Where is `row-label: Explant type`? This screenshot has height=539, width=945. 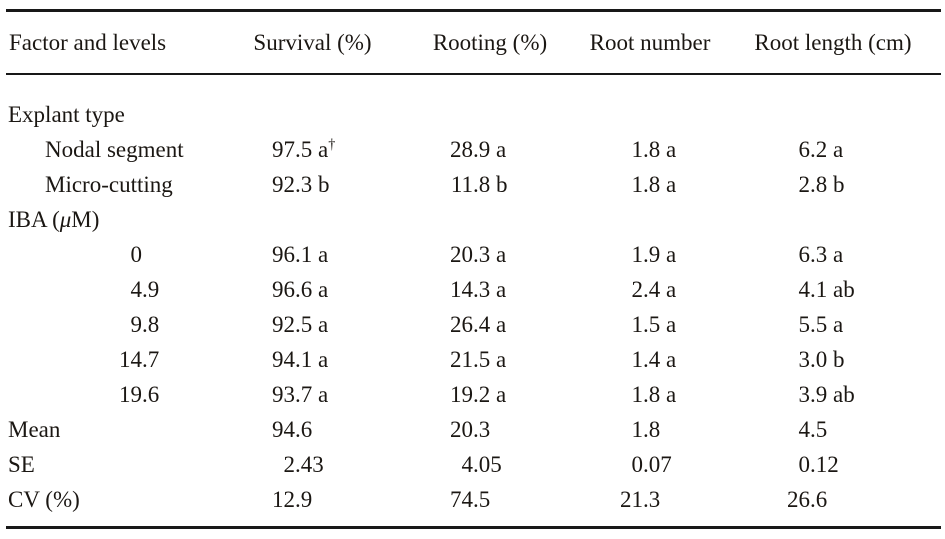
row-label: Explant type is located at coordinates (66, 114).